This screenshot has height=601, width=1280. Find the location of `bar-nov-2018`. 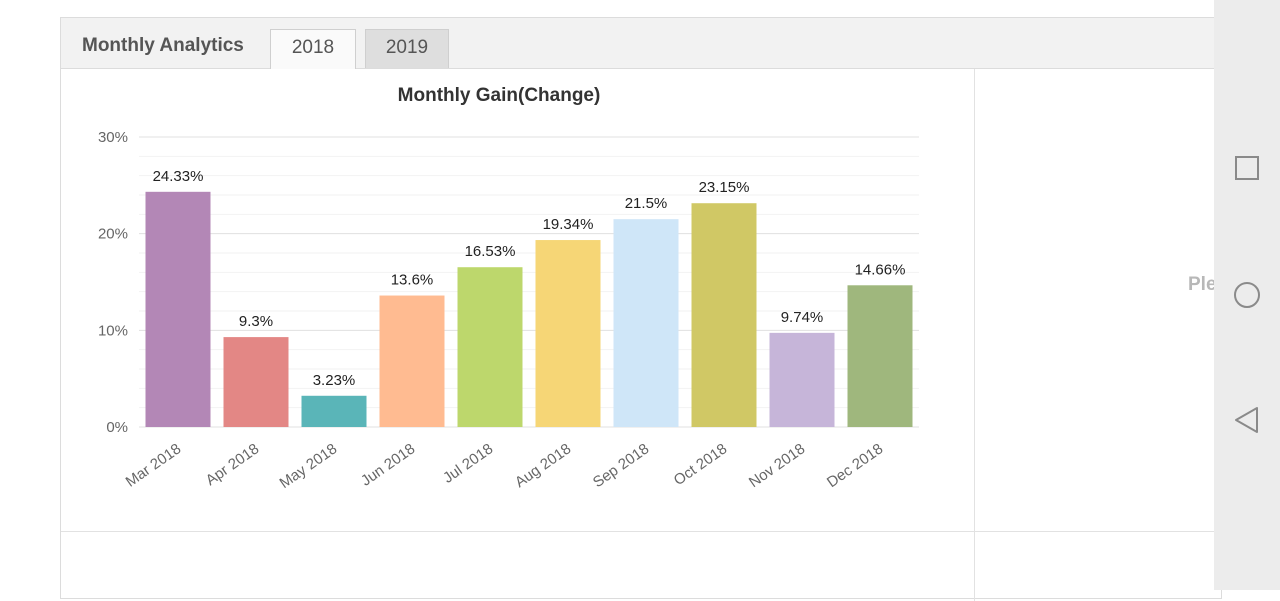

bar-nov-2018 is located at coordinates (802, 379).